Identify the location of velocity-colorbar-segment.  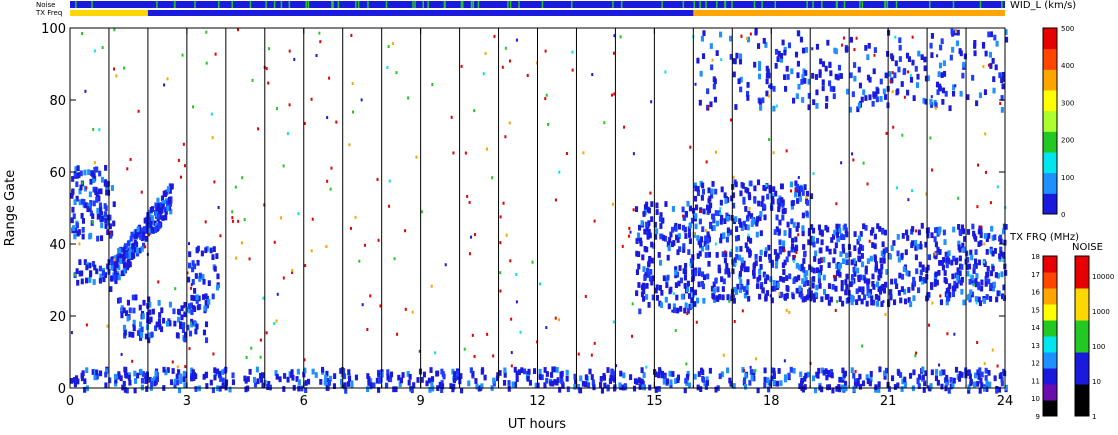
(1050, 142).